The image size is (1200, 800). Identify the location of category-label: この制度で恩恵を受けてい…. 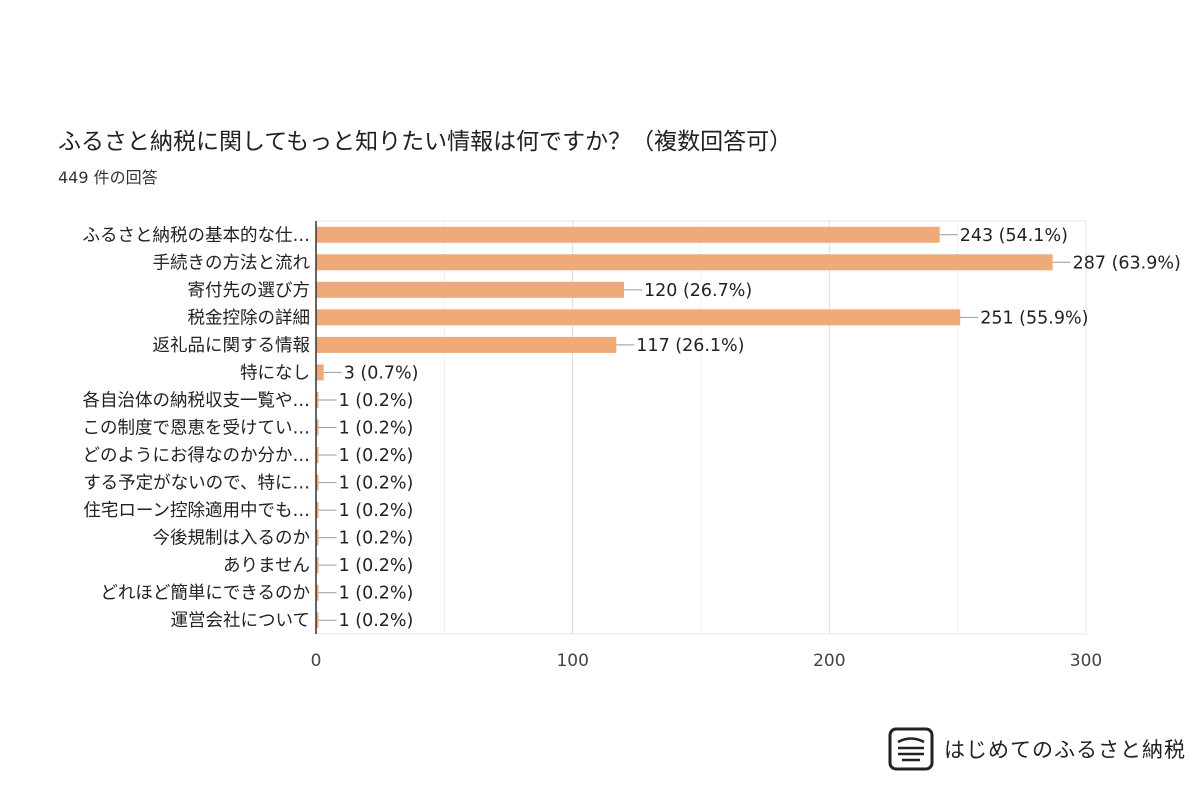
(197, 429).